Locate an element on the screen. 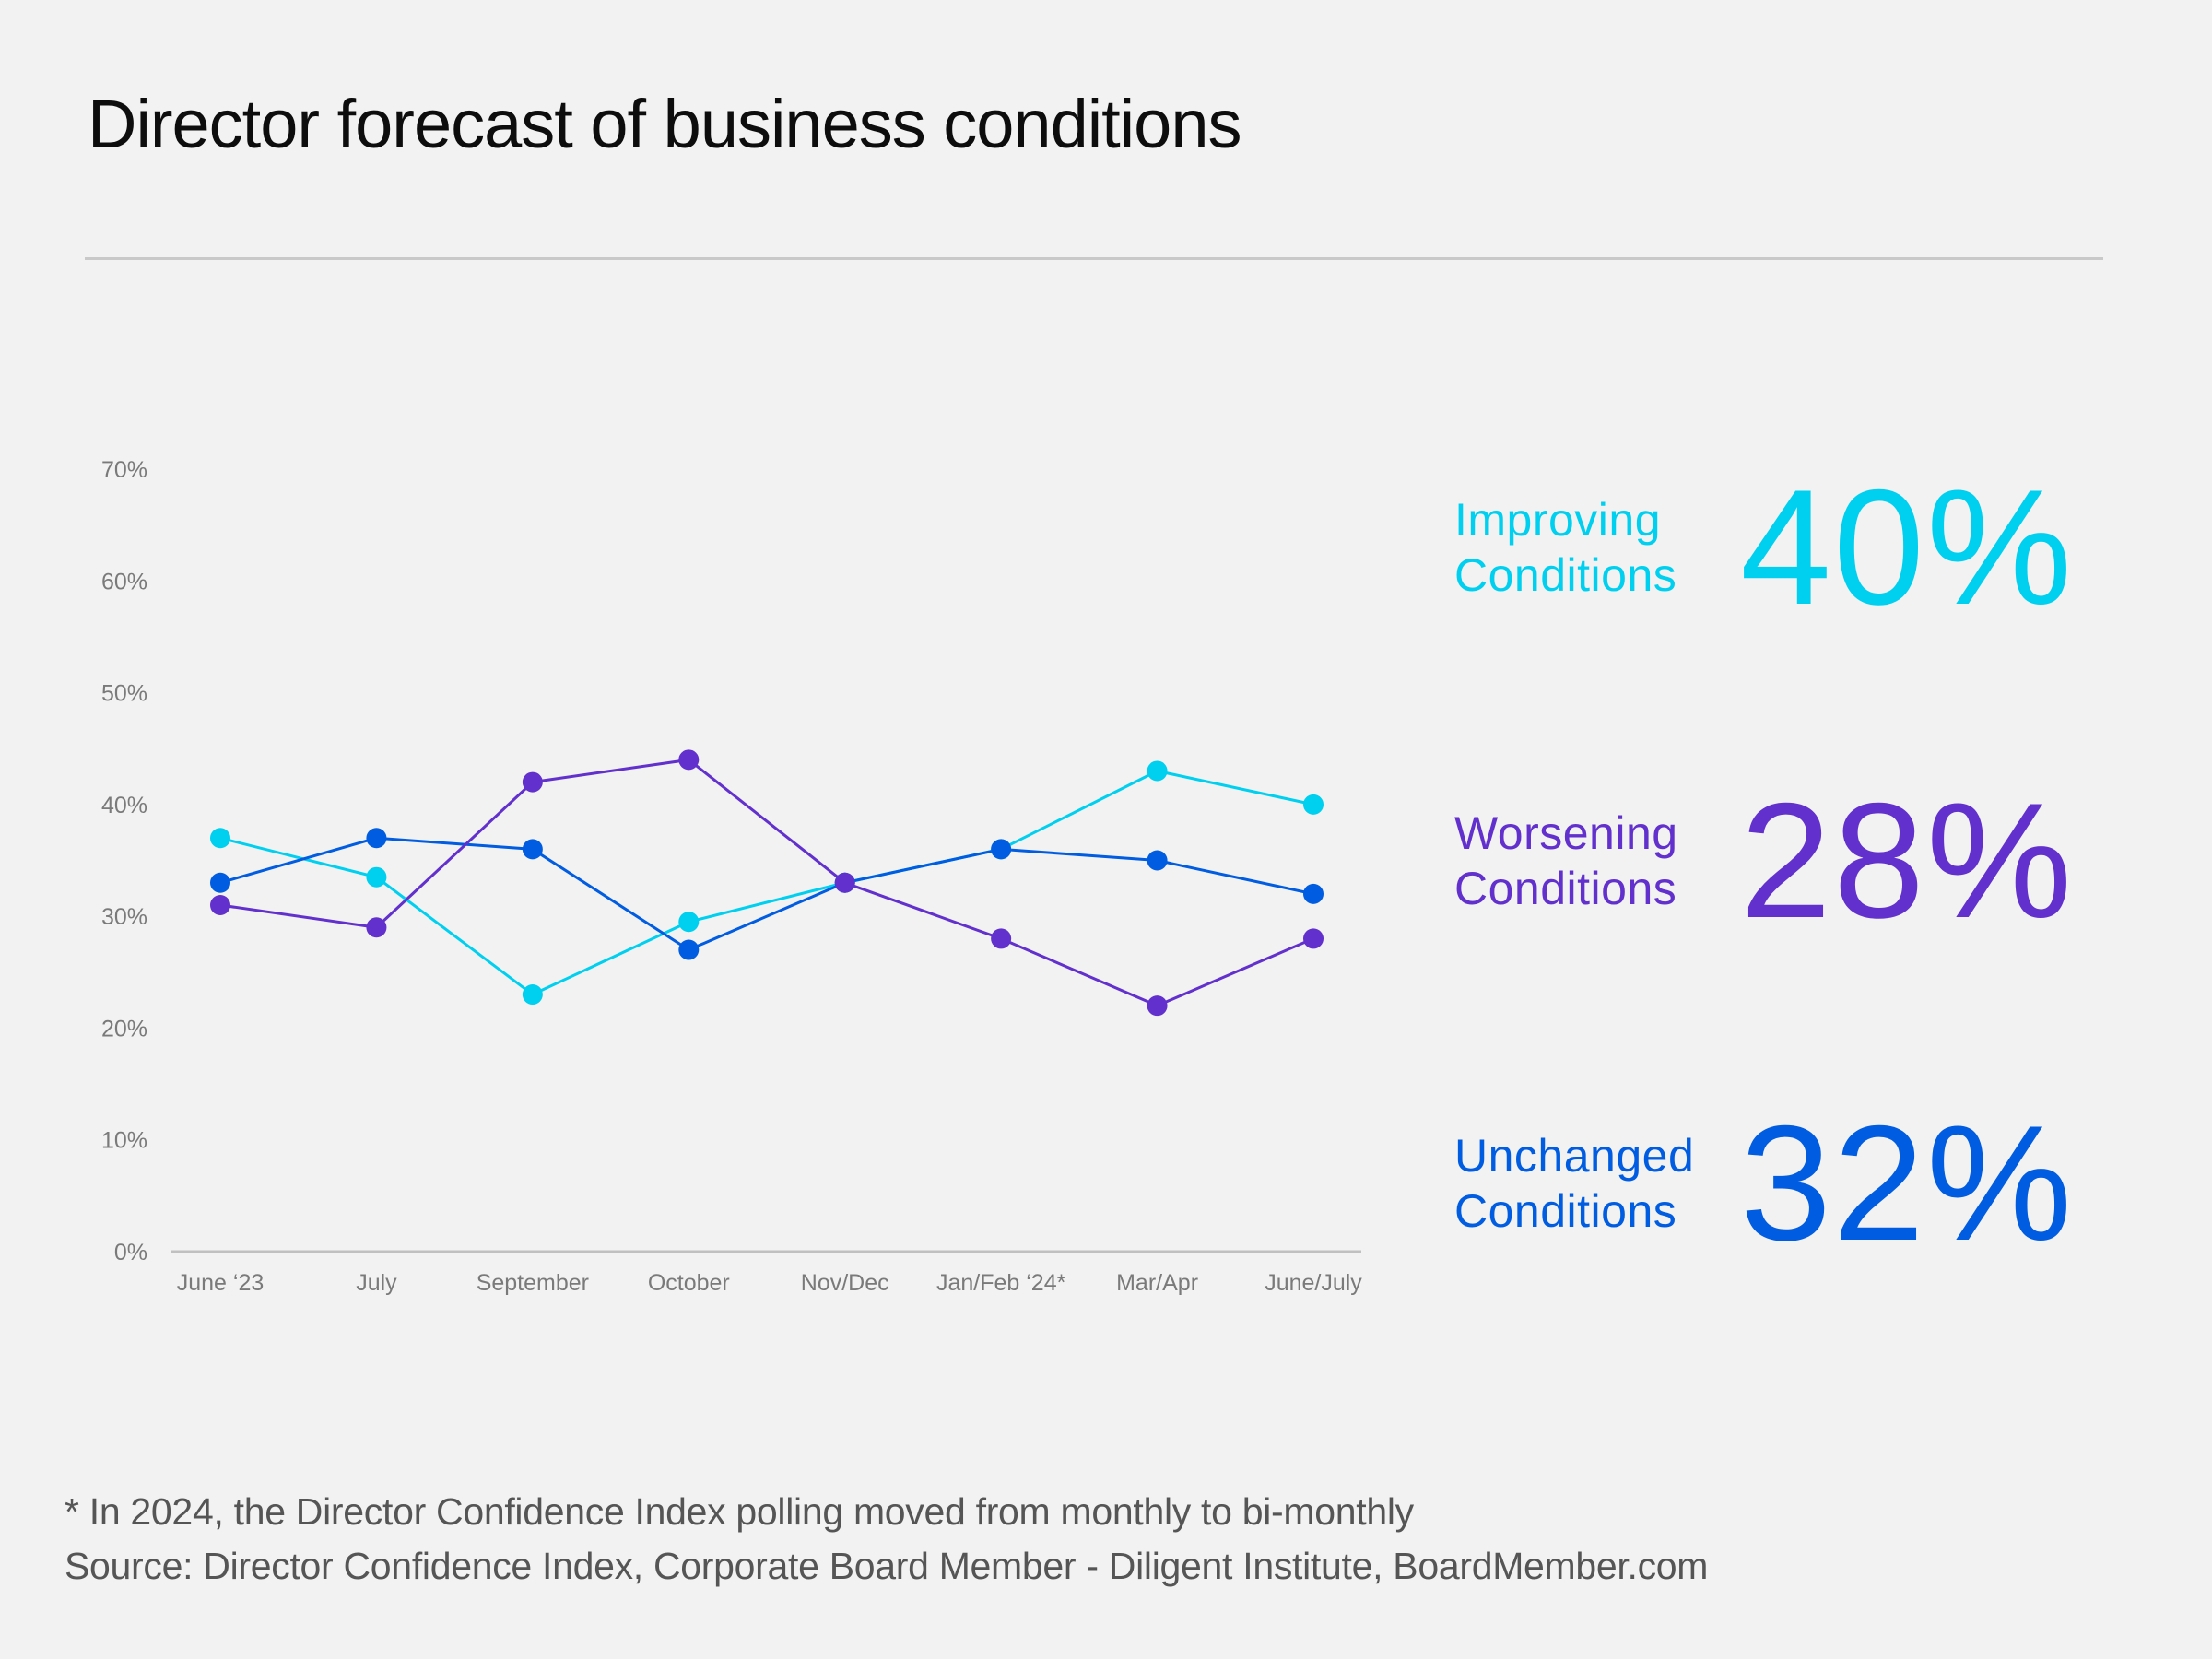 Image resolution: width=2212 pixels, height=1659 pixels. series-lines is located at coordinates (766, 882).